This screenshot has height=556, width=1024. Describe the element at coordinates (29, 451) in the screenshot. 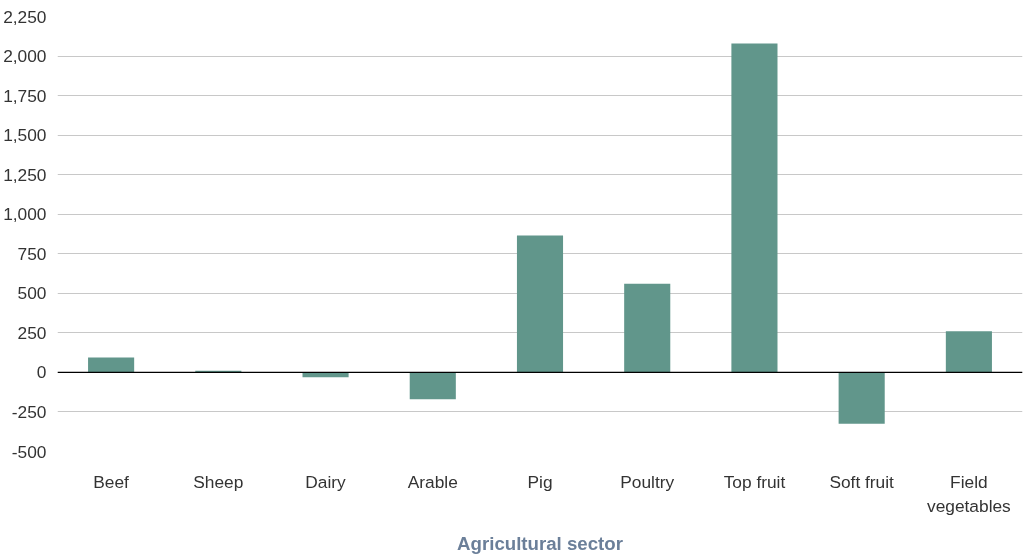

I see `y-tick-label: -500` at that location.